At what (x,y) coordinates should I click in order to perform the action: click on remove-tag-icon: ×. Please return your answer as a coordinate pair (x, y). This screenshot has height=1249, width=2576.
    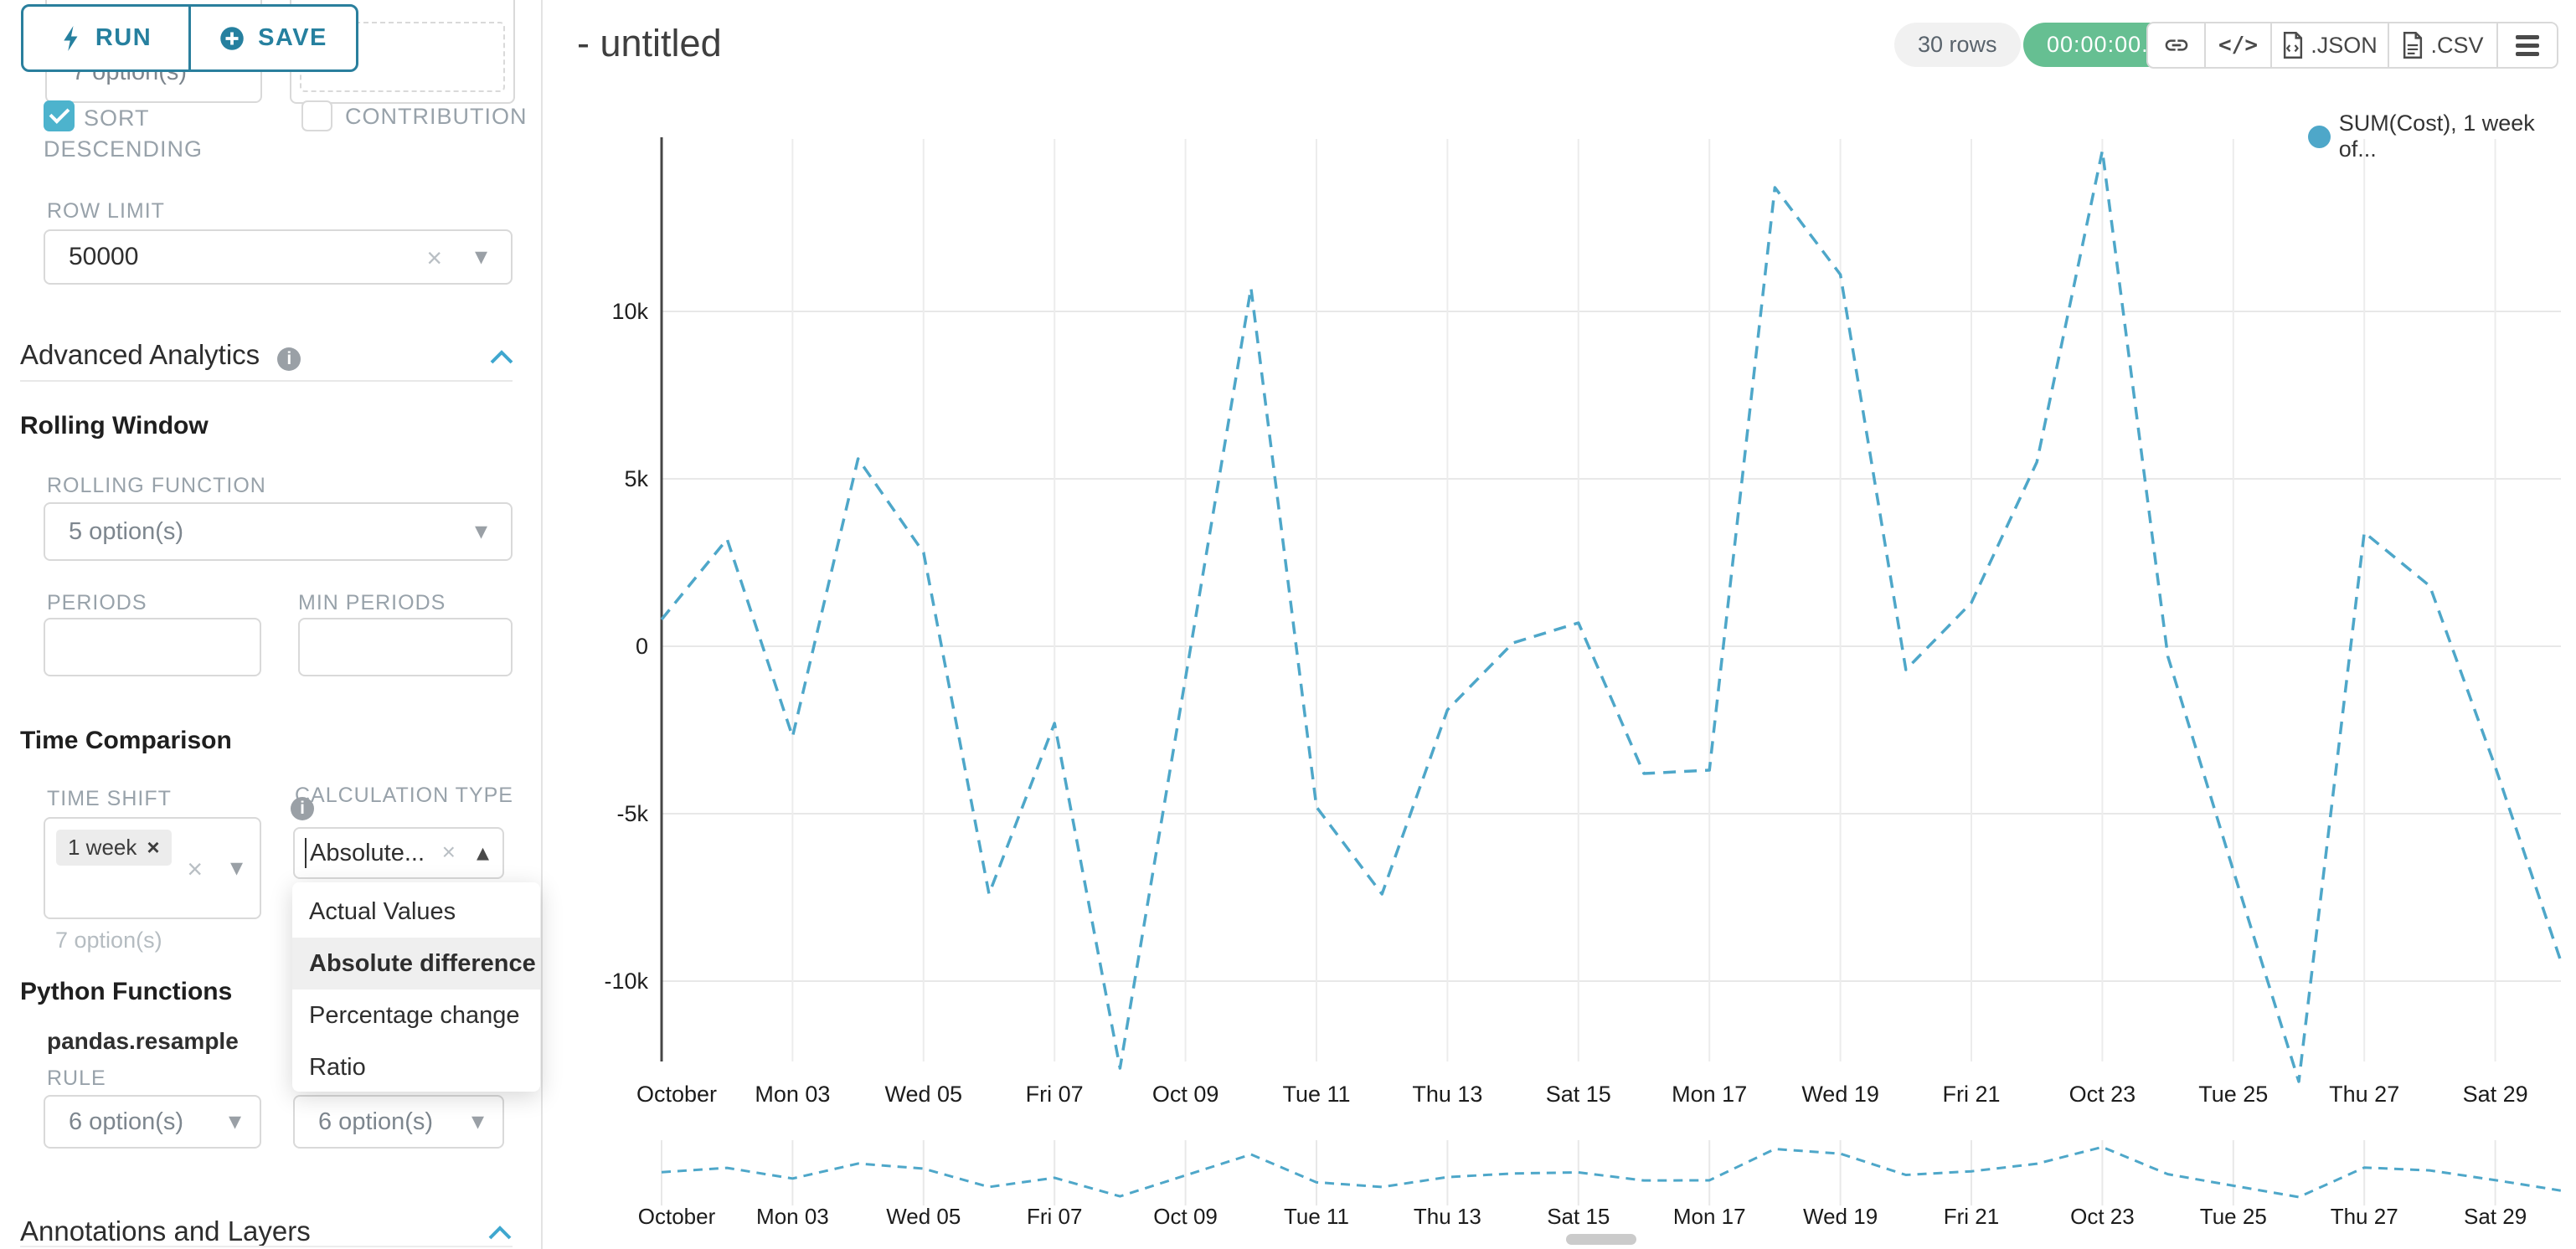
    Looking at the image, I should click on (153, 847).